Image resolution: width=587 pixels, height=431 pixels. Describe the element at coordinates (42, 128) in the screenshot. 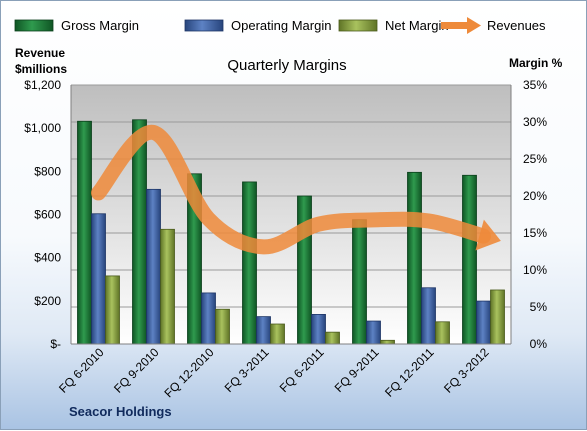

I see `left-tick-label: $1,000` at that location.